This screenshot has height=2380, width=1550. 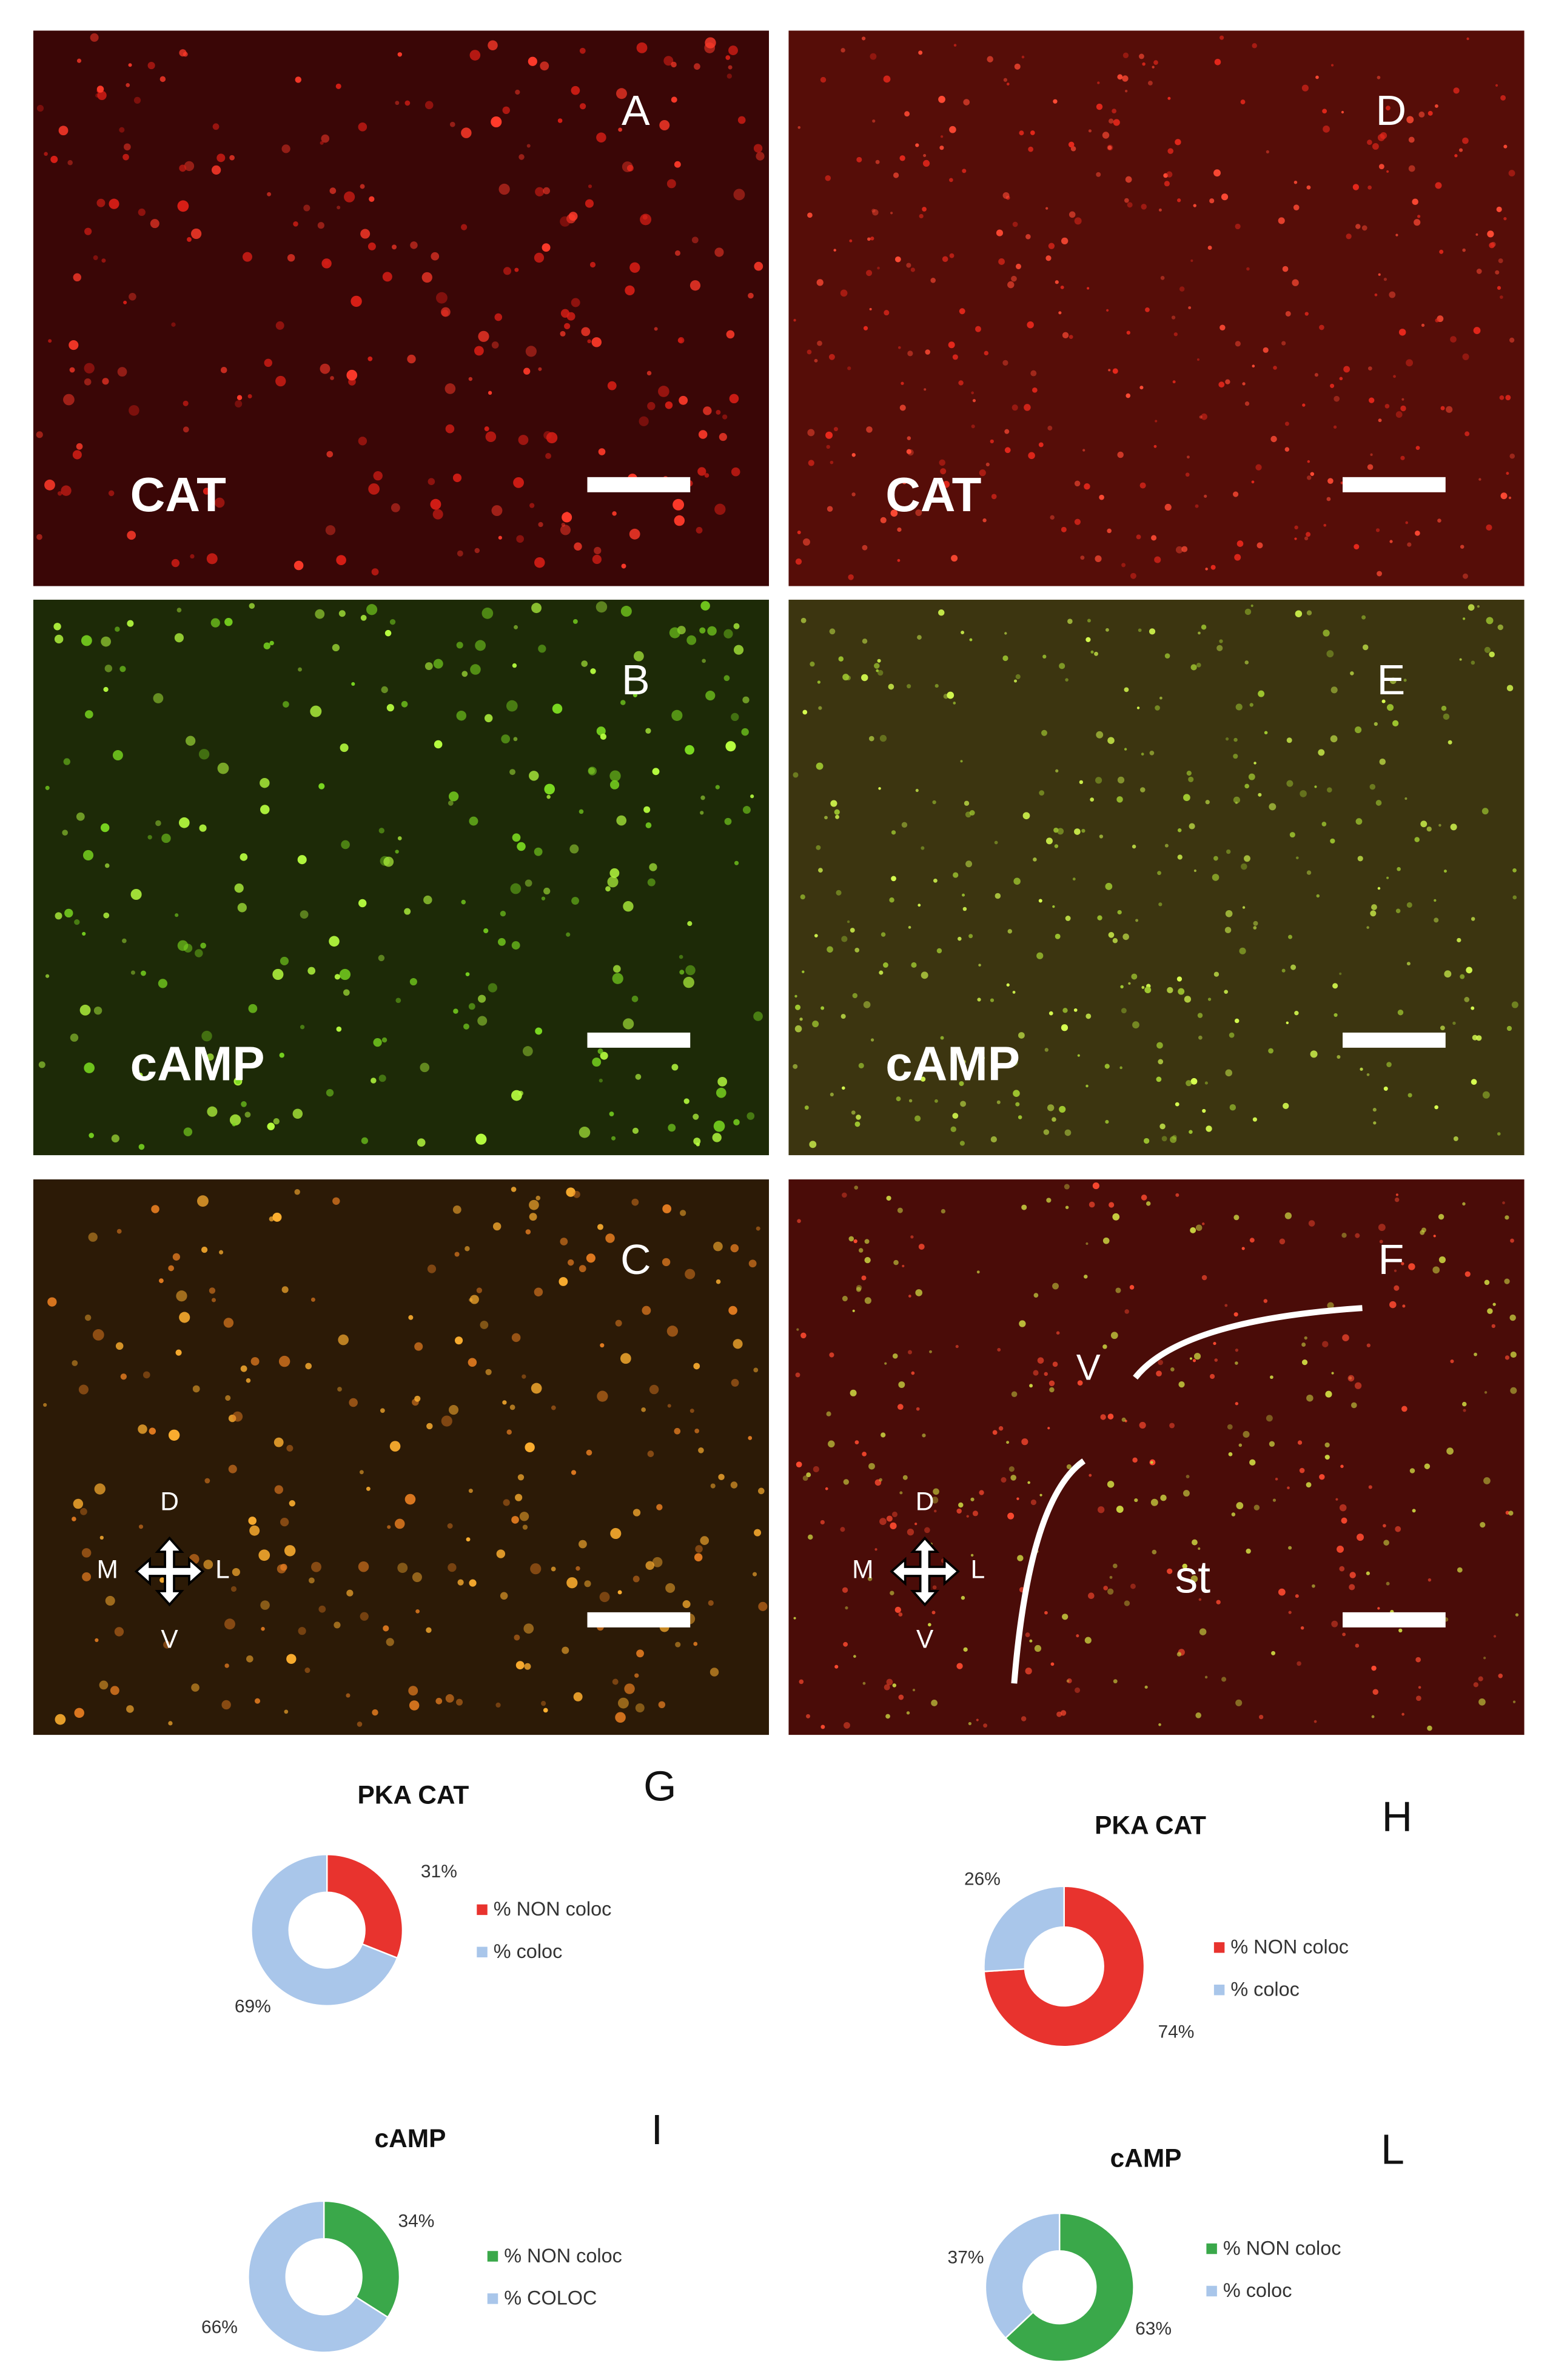 What do you see at coordinates (416, 2221) in the screenshot?
I see `data-label: 34%` at bounding box center [416, 2221].